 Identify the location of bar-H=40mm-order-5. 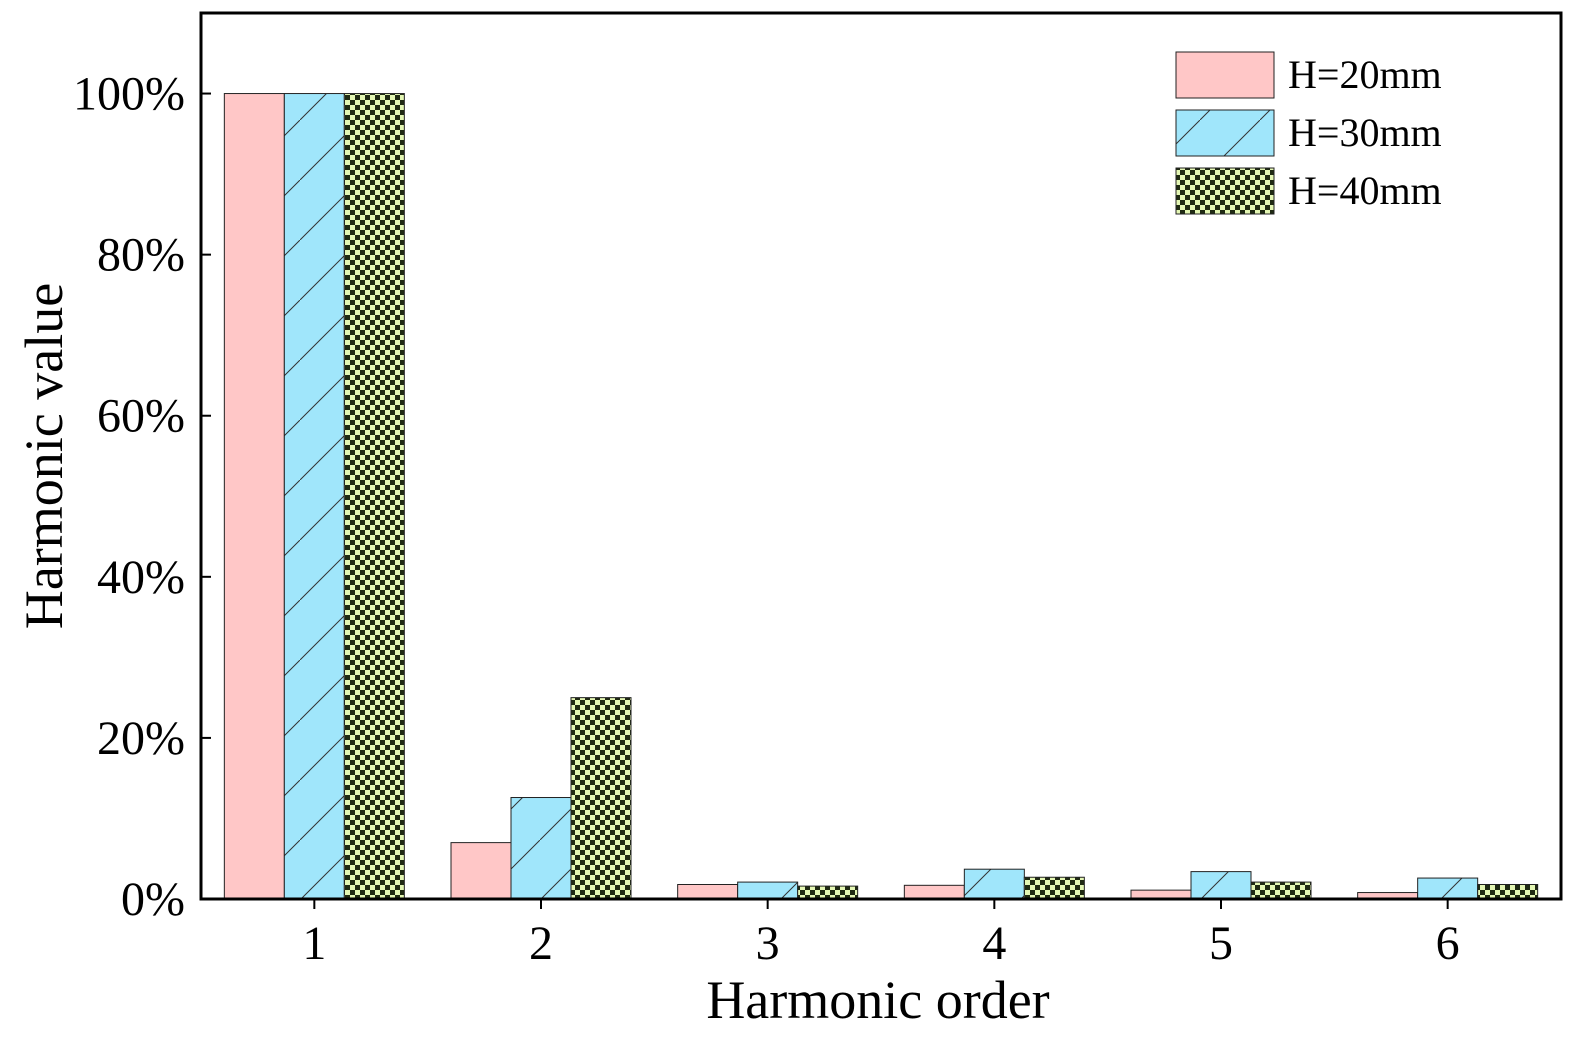
(1281, 890).